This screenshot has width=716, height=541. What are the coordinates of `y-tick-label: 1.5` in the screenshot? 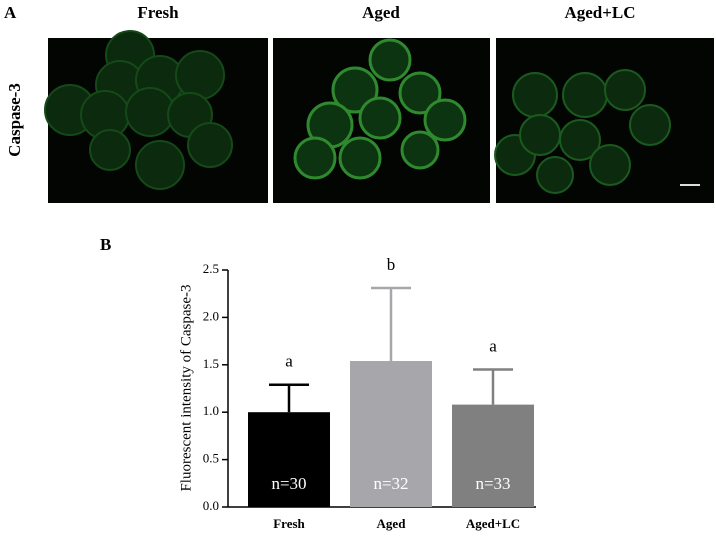 It's located at (211, 363).